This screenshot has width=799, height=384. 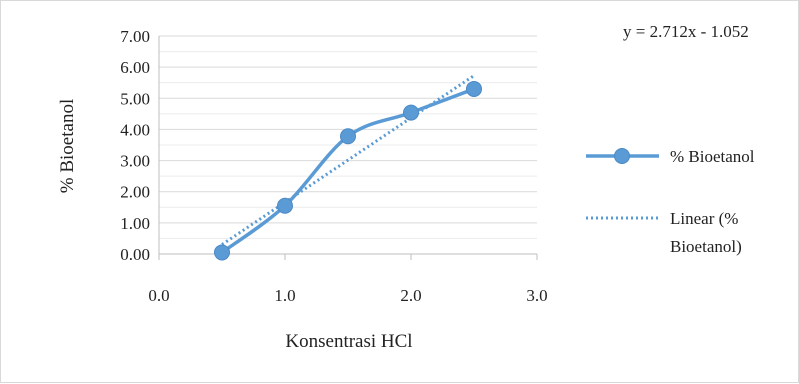 I want to click on x-tick-label: 3.0, so click(x=536, y=295).